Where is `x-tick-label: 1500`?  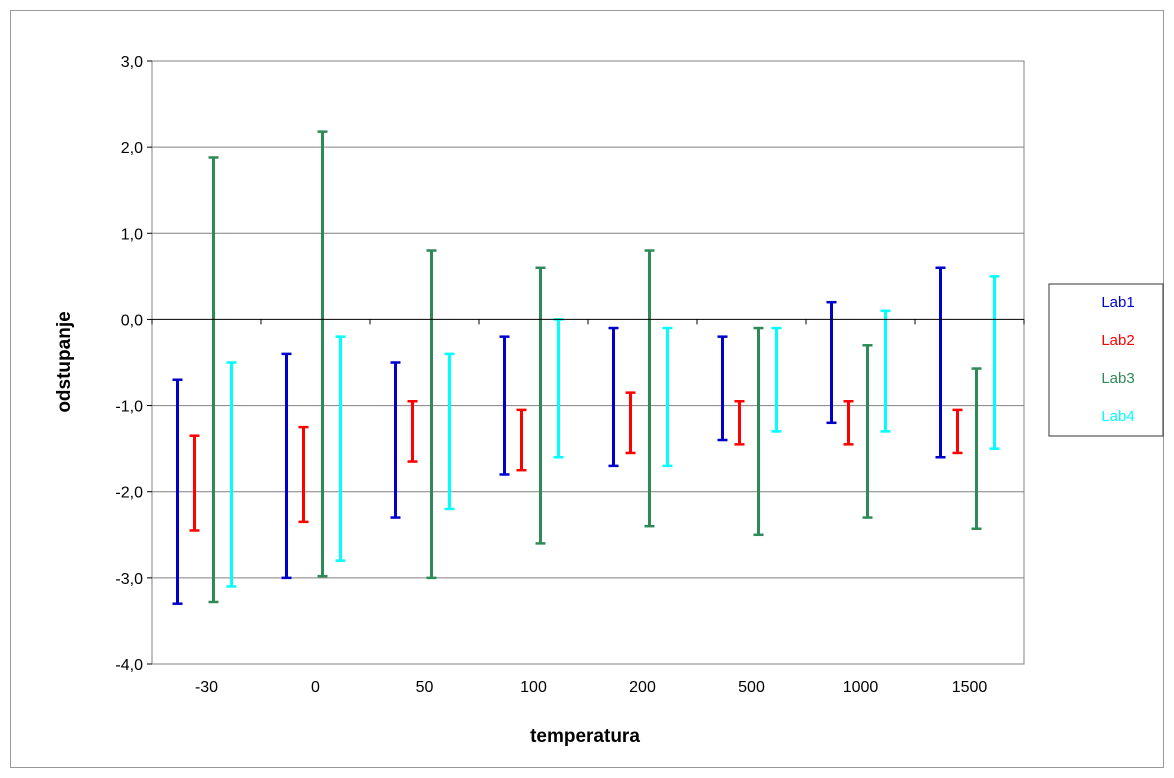
x-tick-label: 1500 is located at coordinates (970, 687).